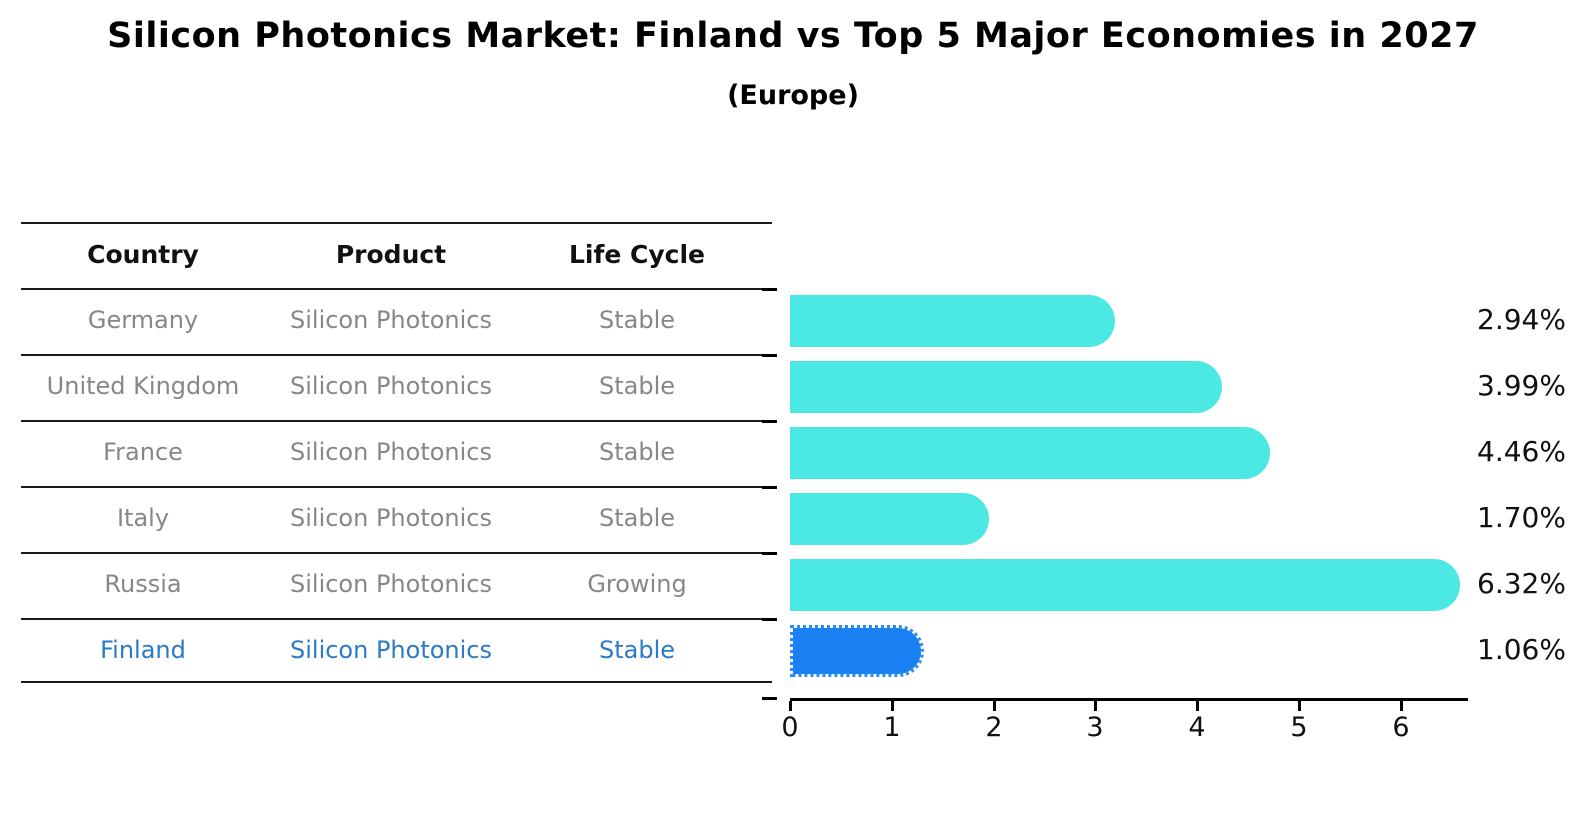 This screenshot has width=1586, height=823. I want to click on bar-russia, so click(1125, 585).